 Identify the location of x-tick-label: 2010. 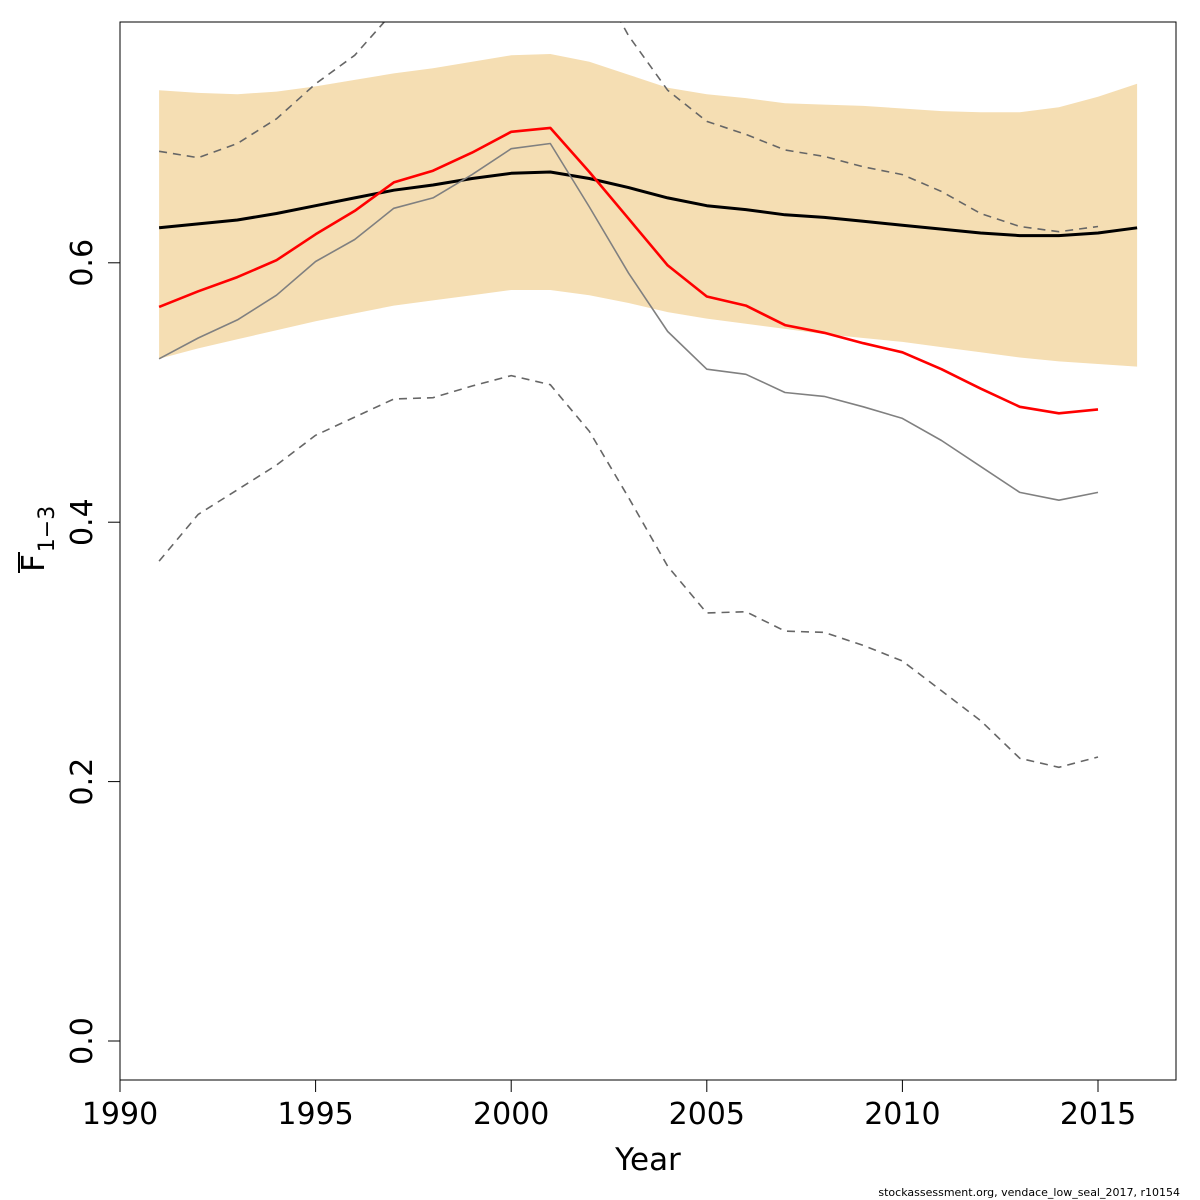
(902, 1114).